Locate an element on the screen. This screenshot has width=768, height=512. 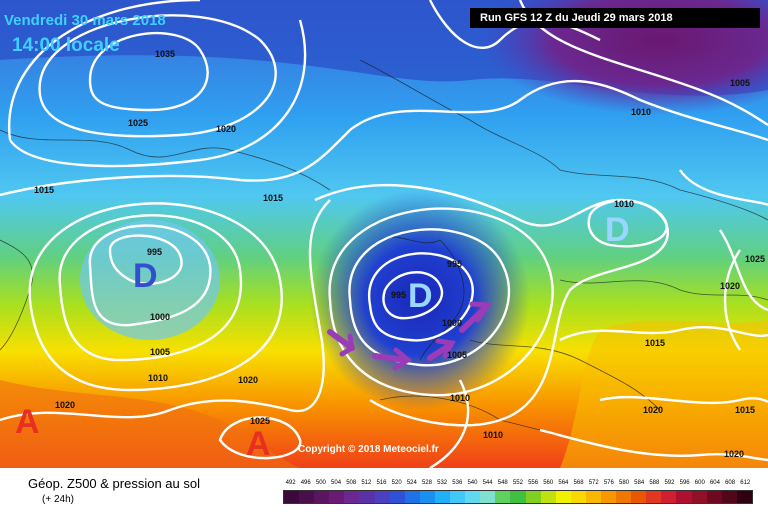
scale-label: 612 is located at coordinates (745, 483).